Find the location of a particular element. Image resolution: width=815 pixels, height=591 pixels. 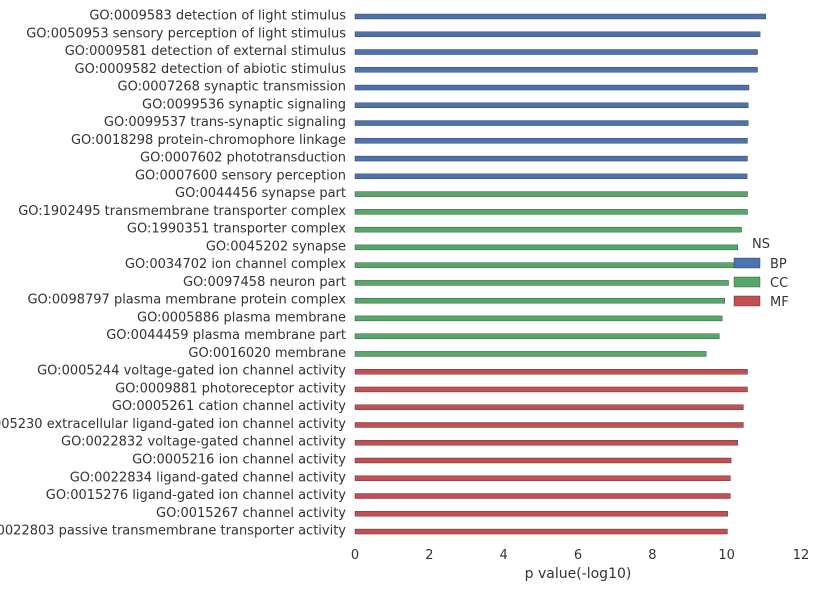

y-tick-label: GO:0099537 trans-synaptic signaling is located at coordinates (225, 122).